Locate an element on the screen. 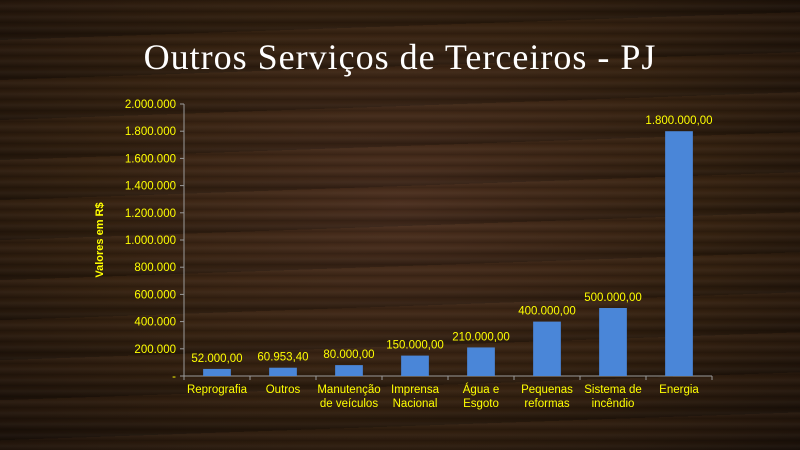 This screenshot has height=450, width=800. y-tick-label: 1.400.000 is located at coordinates (150, 187).